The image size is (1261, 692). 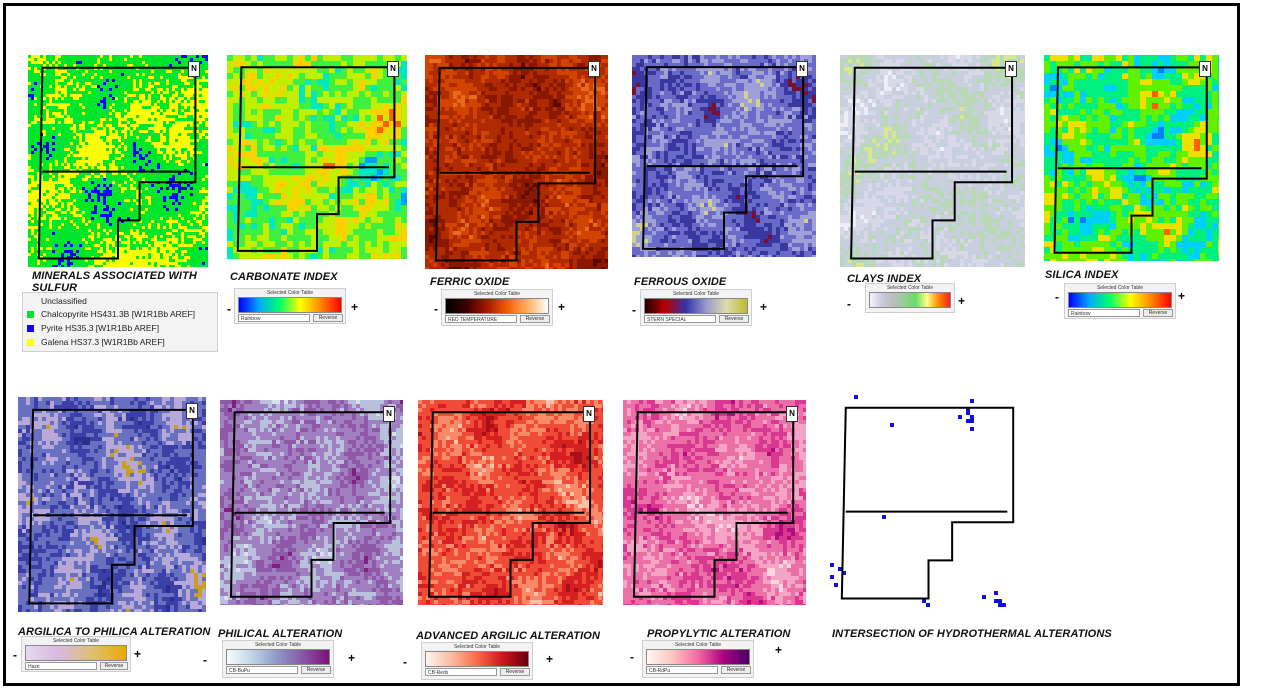 I want to click on intersection-raster, so click(x=928, y=501).